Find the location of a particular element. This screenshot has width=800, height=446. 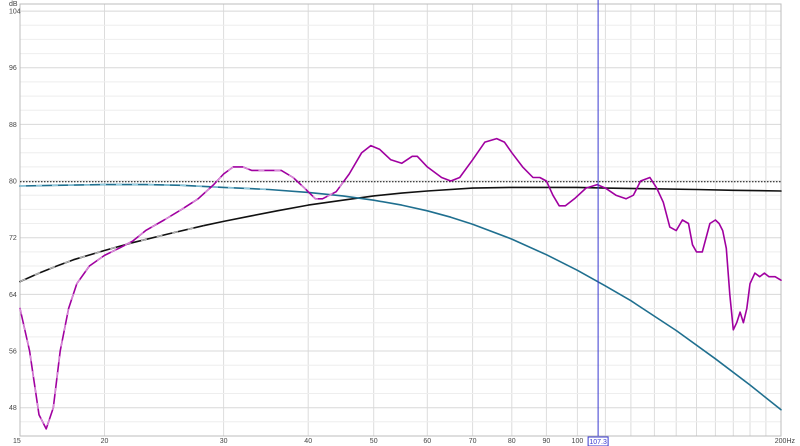

y-tick-label: 48 is located at coordinates (13, 408).